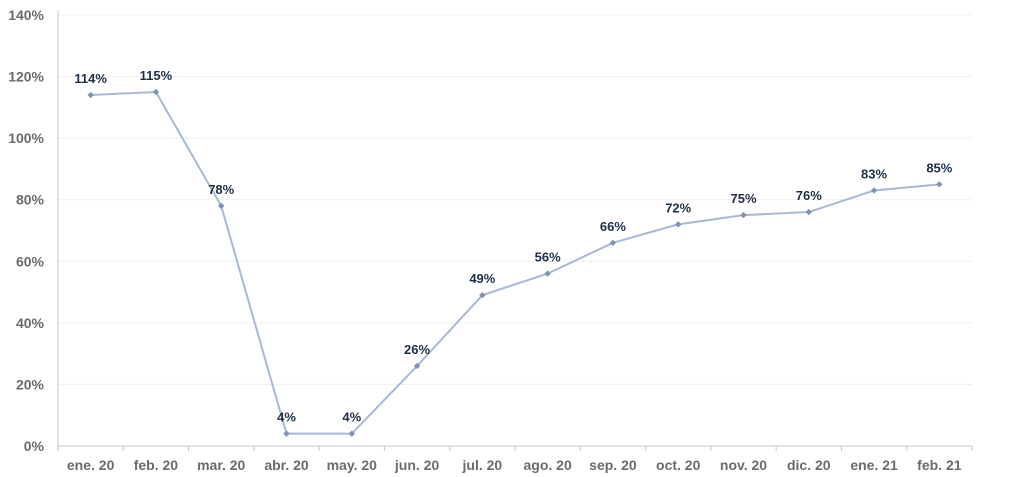 The height and width of the screenshot is (477, 1024). Describe the element at coordinates (221, 189) in the screenshot. I see `data-label: 78%` at that location.